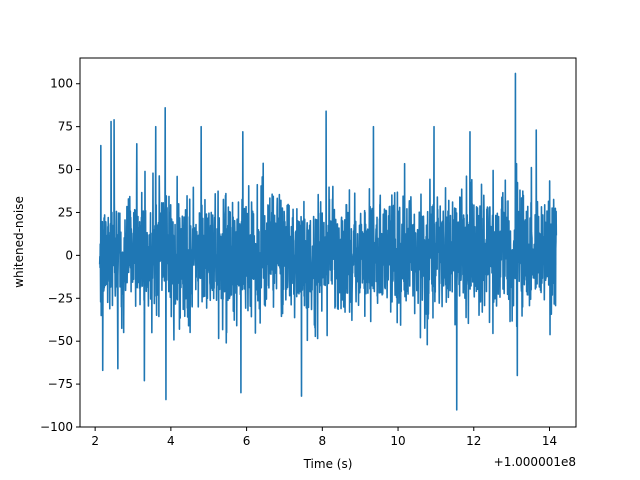 This screenshot has width=640, height=480. Describe the element at coordinates (323, 441) in the screenshot. I see `x-tick-label: 8` at that location.